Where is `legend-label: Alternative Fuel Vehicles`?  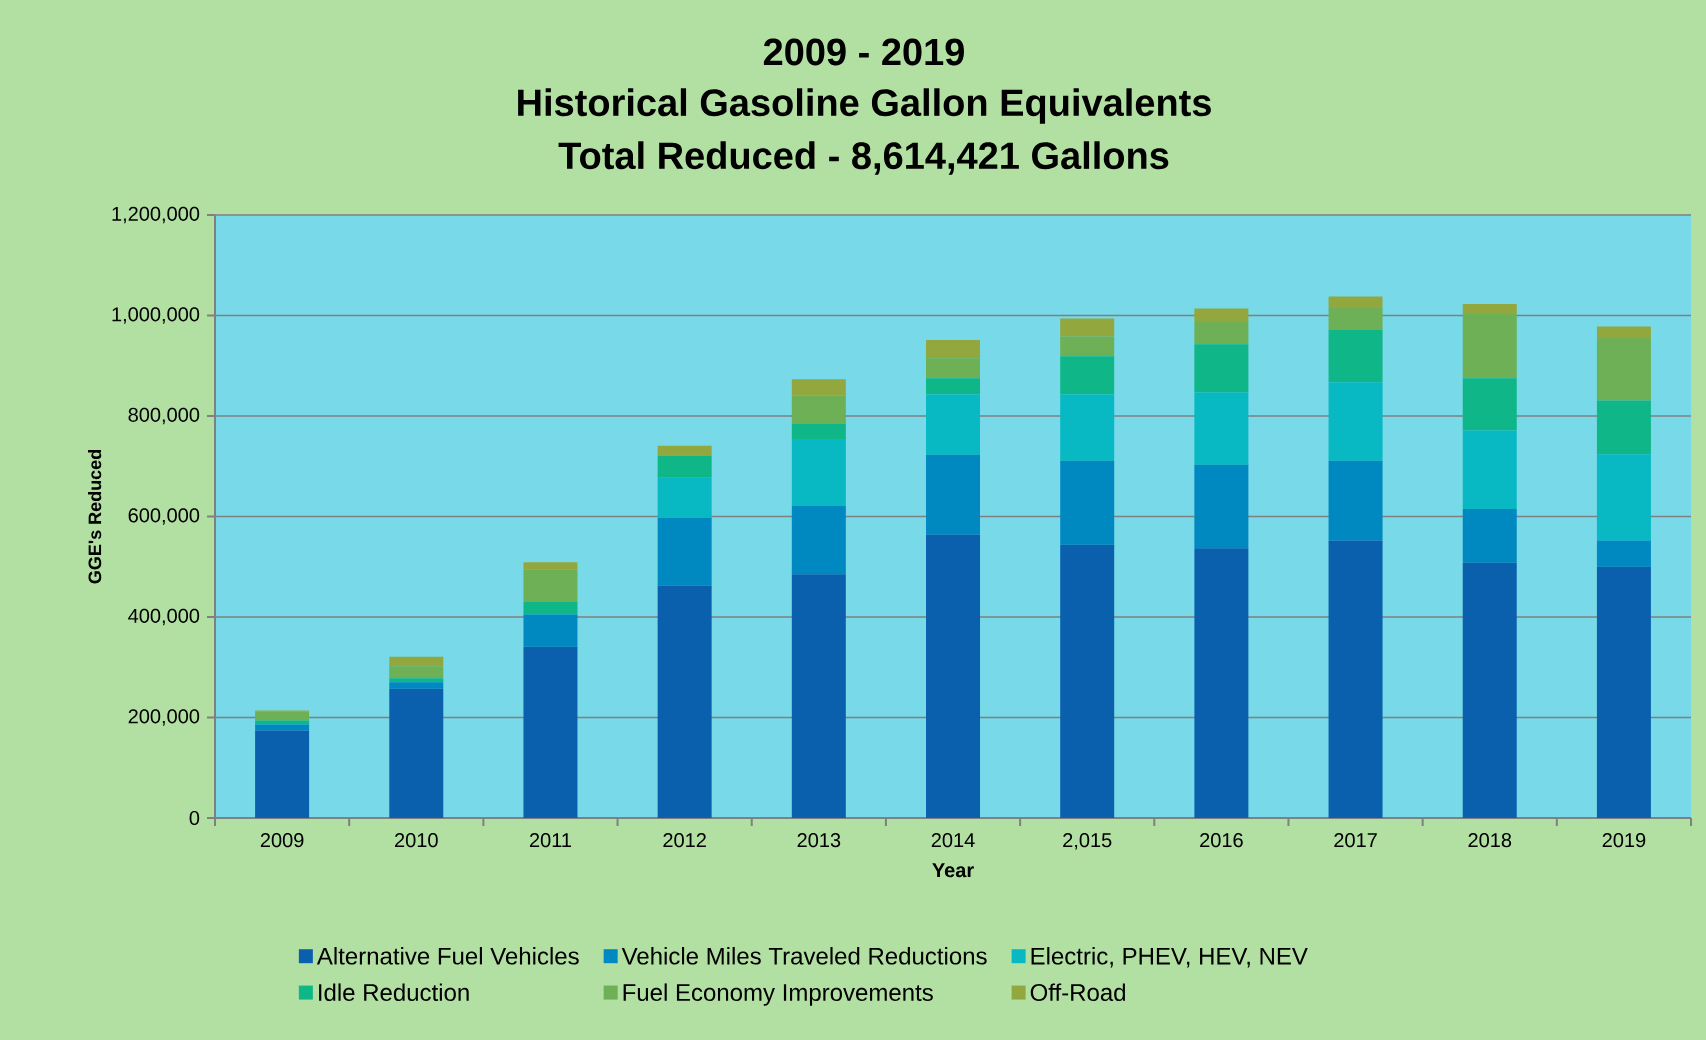
legend-label: Alternative Fuel Vehicles is located at coordinates (447, 956).